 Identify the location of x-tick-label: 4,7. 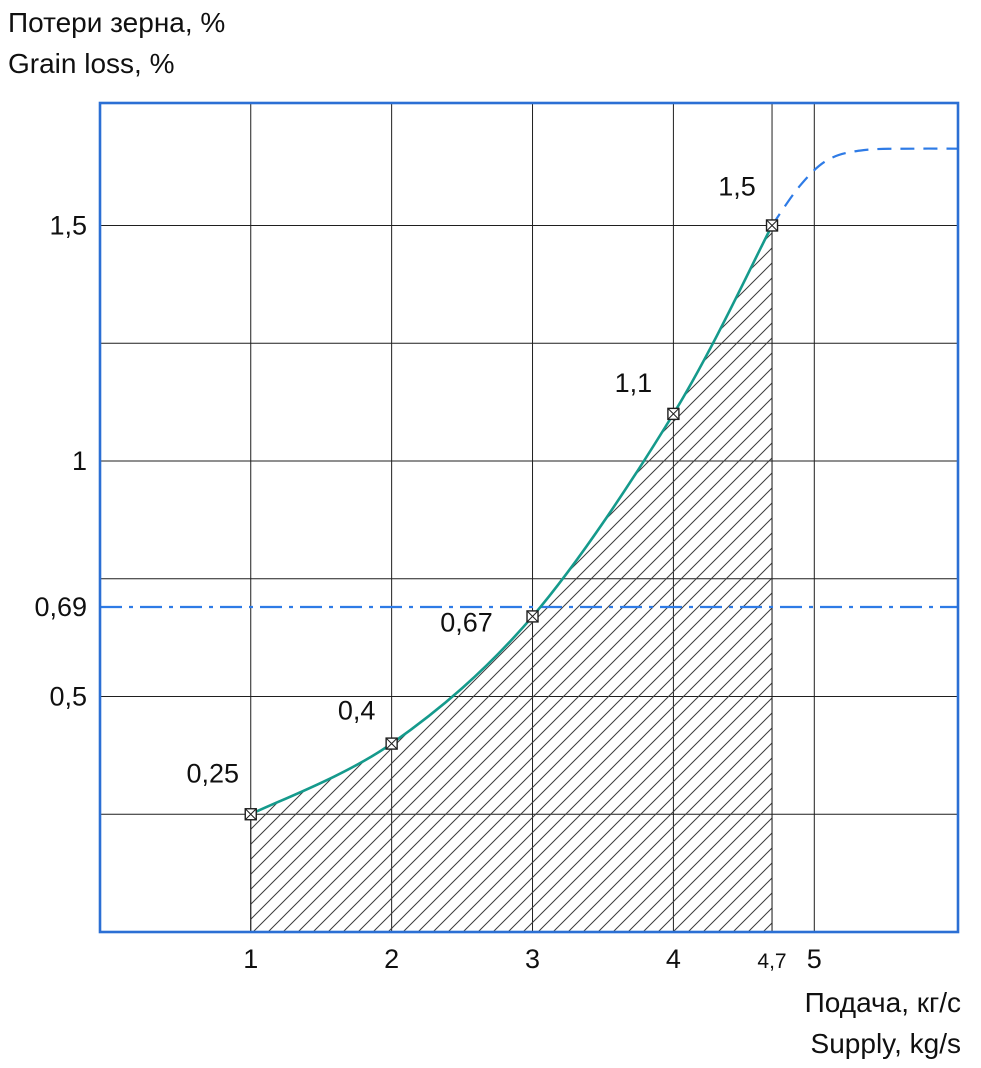
(771, 961).